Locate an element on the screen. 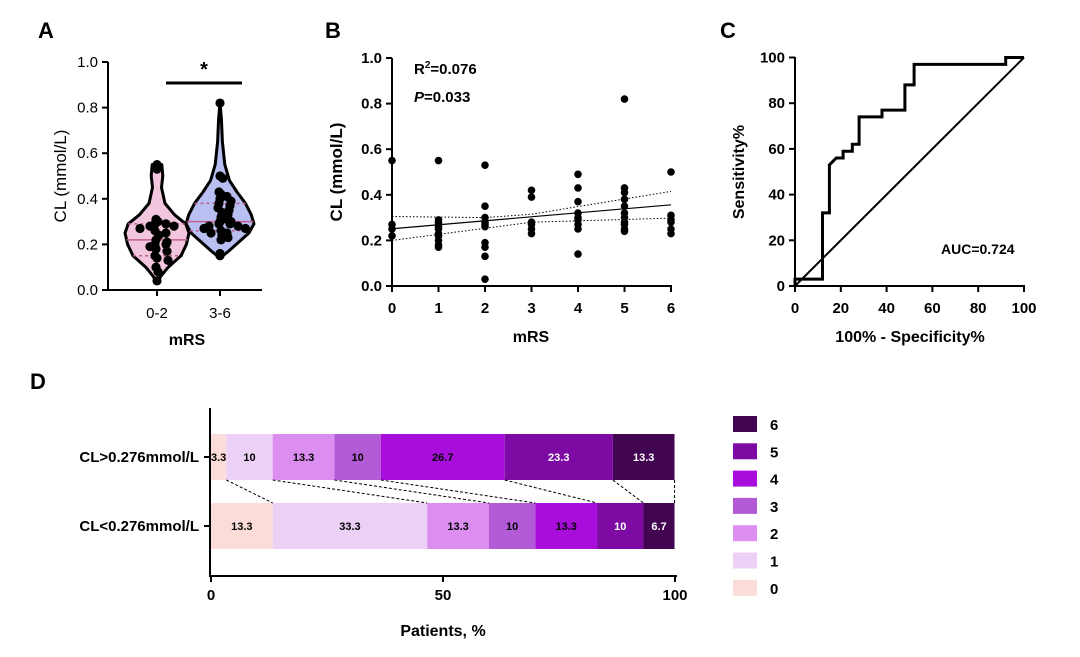 Image resolution: width=1080 pixels, height=657 pixels. panel-c-y-tick-label: 0 is located at coordinates (781, 286).